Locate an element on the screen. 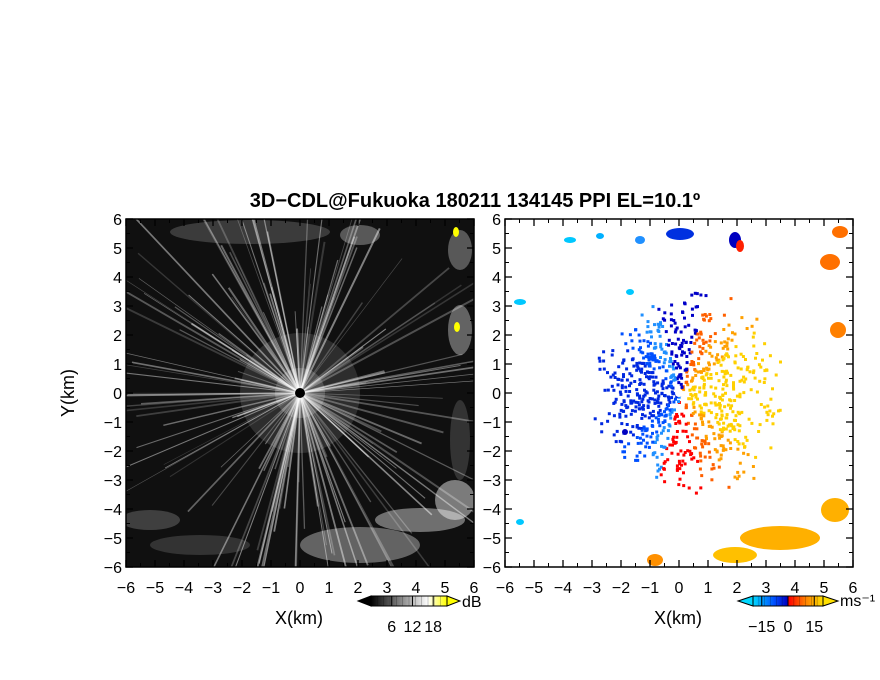  x-tick-label: −6 is located at coordinates (126, 588).